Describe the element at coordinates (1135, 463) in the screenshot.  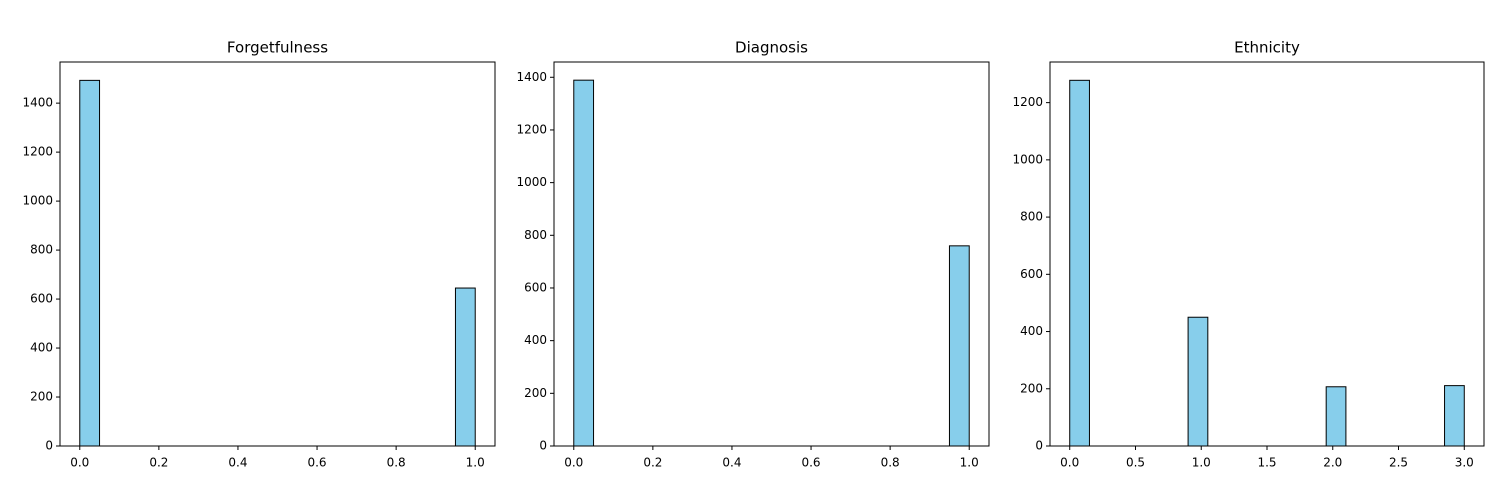
I see `x-tick-label: 0.5` at that location.